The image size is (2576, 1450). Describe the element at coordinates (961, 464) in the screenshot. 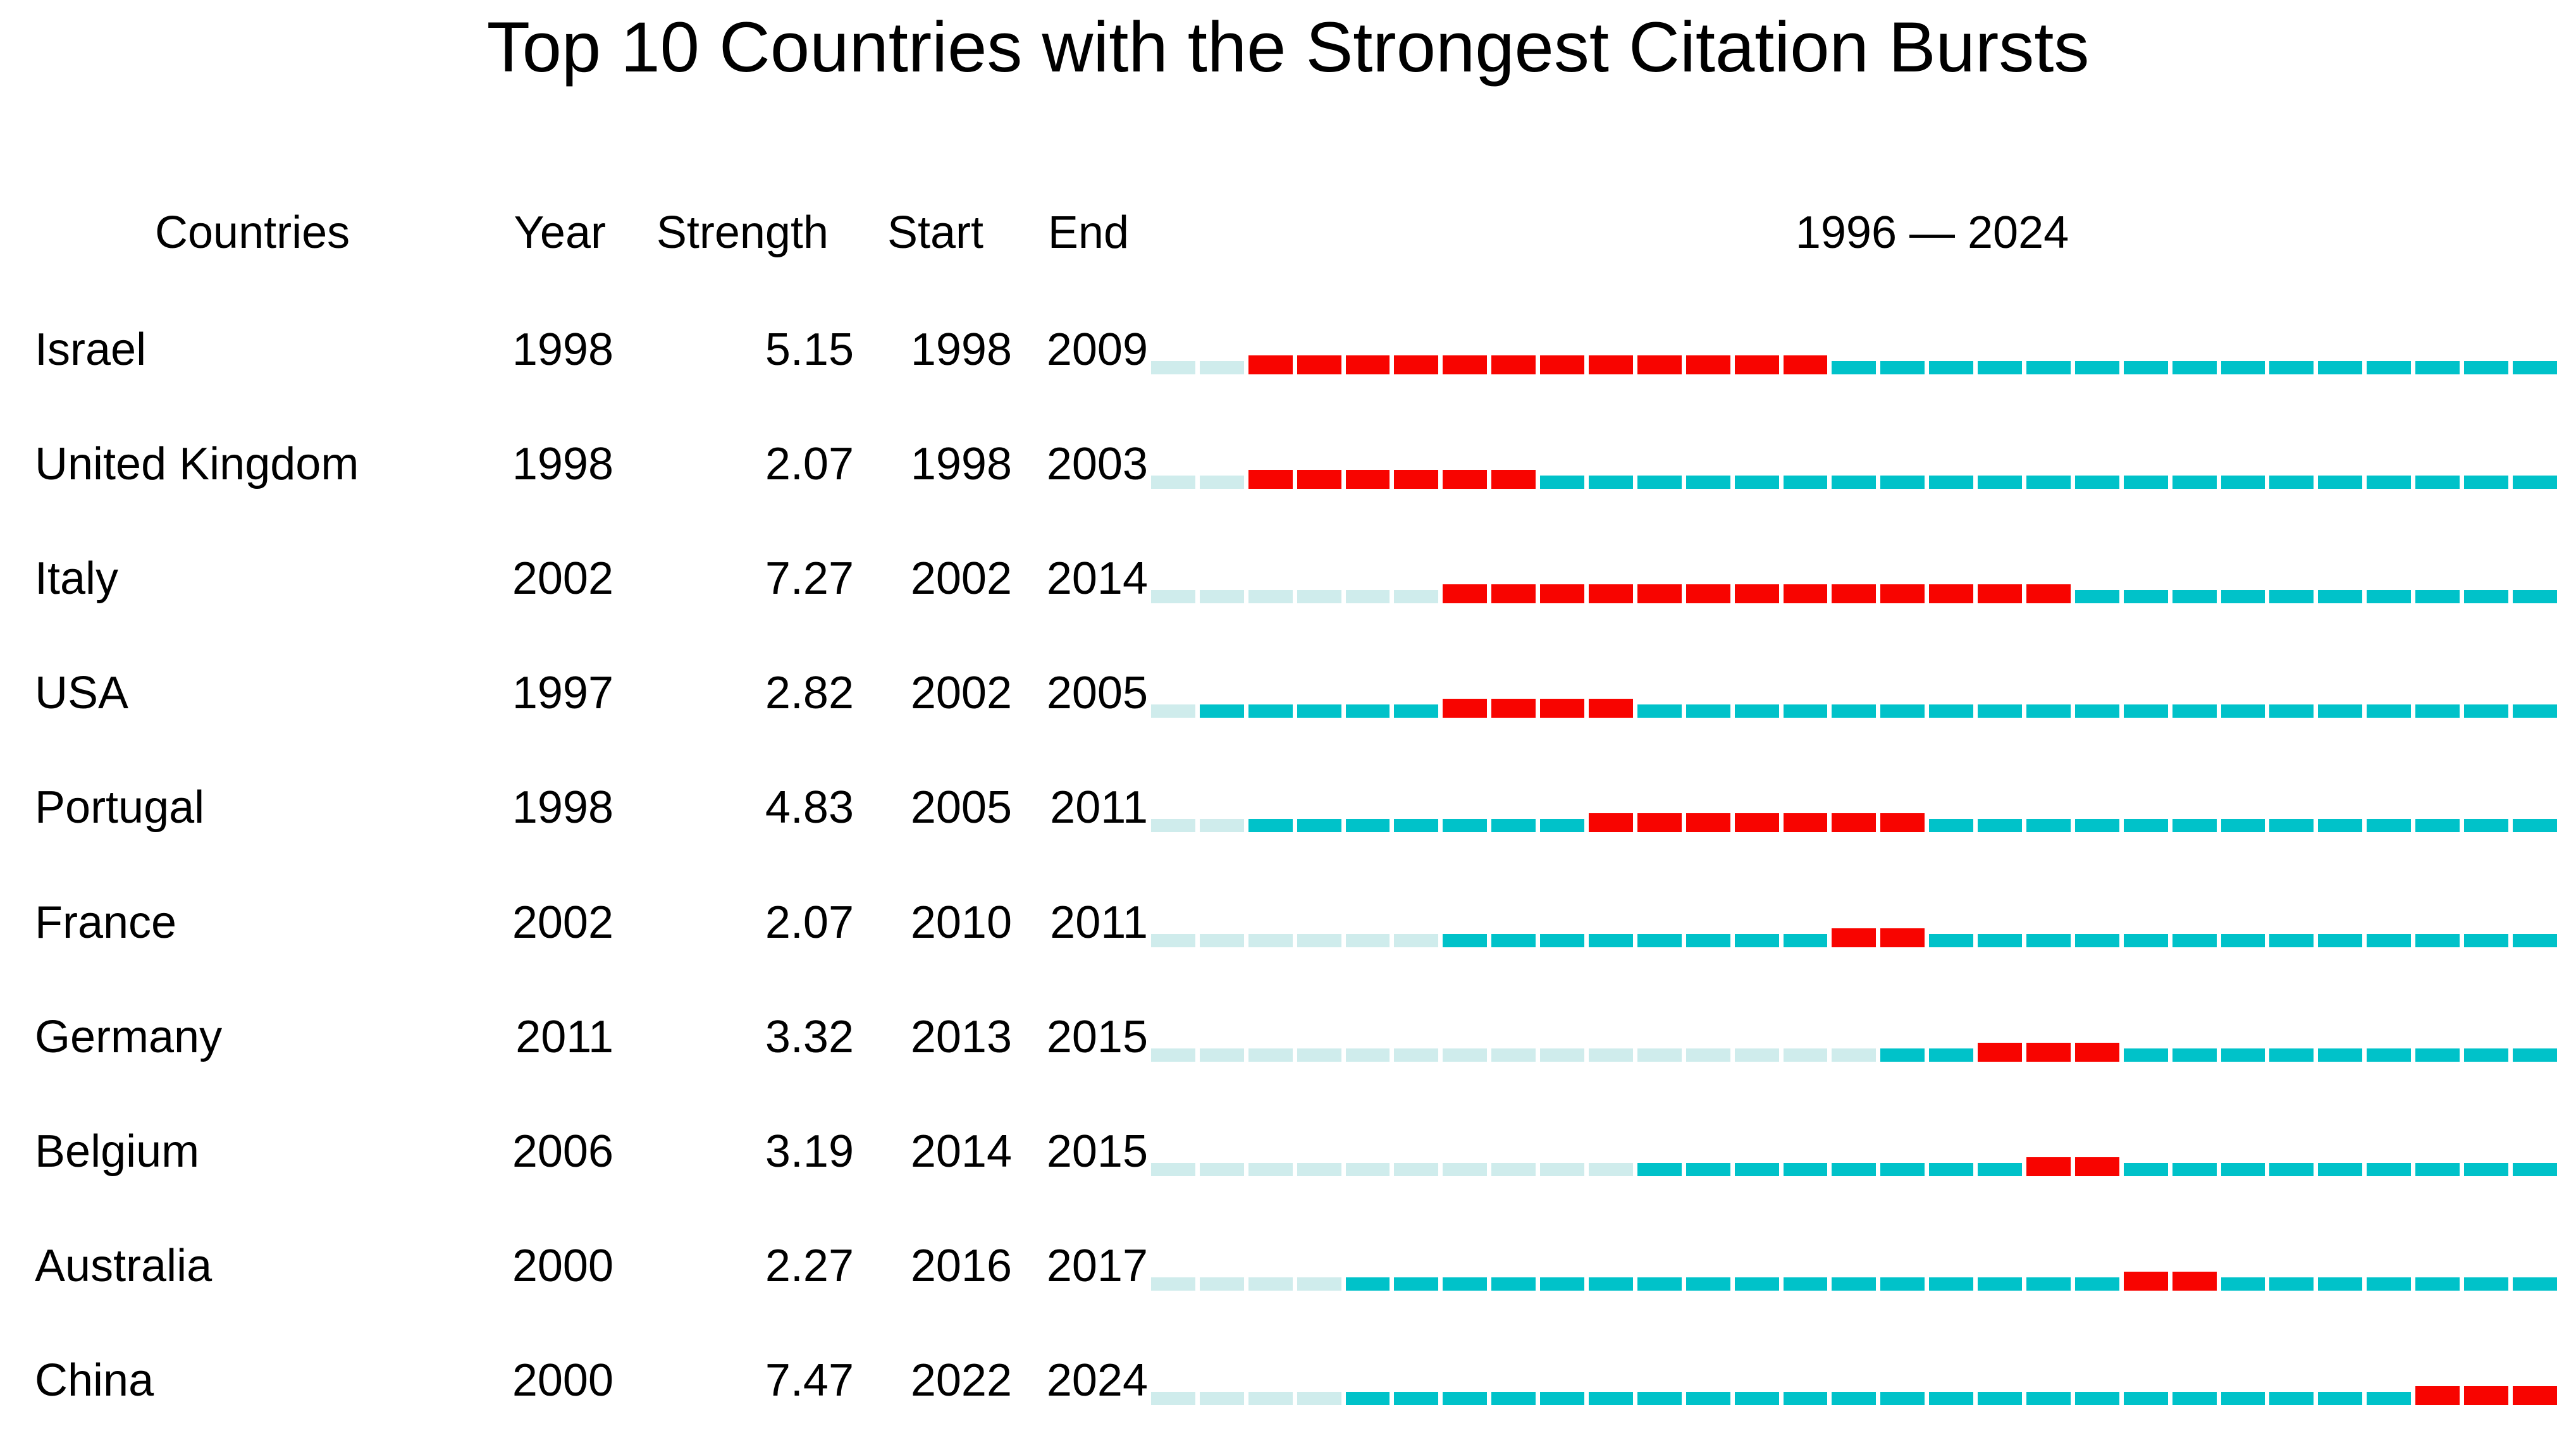

I see `start-value: 1998` at that location.